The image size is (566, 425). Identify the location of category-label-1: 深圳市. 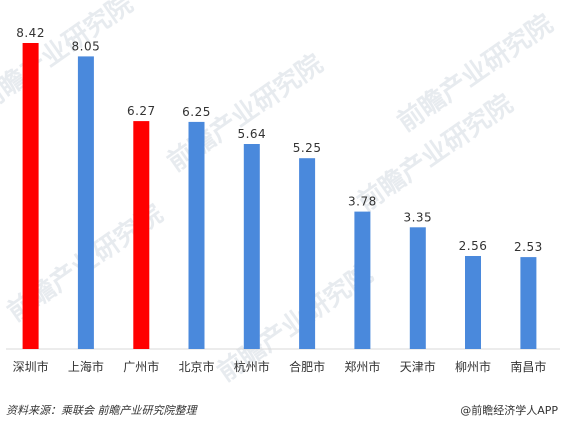
(31, 366).